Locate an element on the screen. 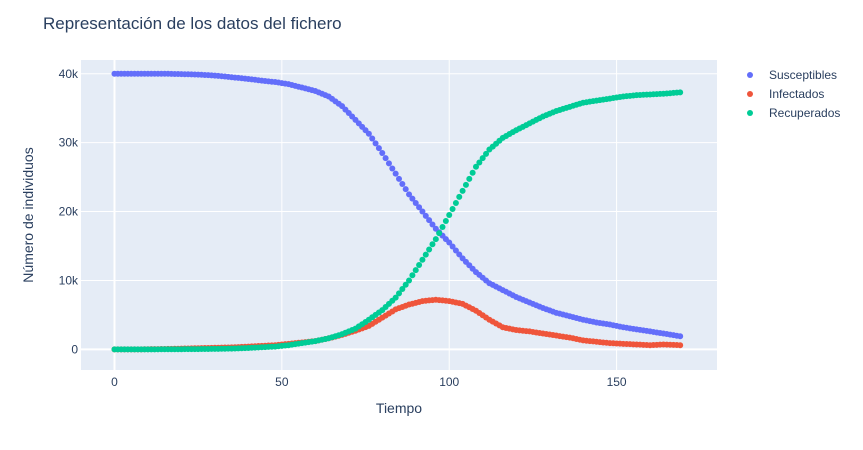 The width and height of the screenshot is (863, 450). x-axis-ticks: 0 50 100 150 is located at coordinates (369, 382).